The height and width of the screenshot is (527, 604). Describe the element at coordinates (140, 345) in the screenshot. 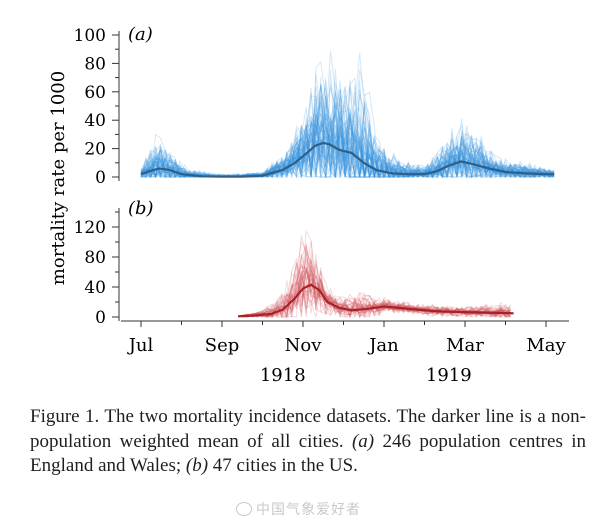

I see `x-tick-label: Jul` at that location.